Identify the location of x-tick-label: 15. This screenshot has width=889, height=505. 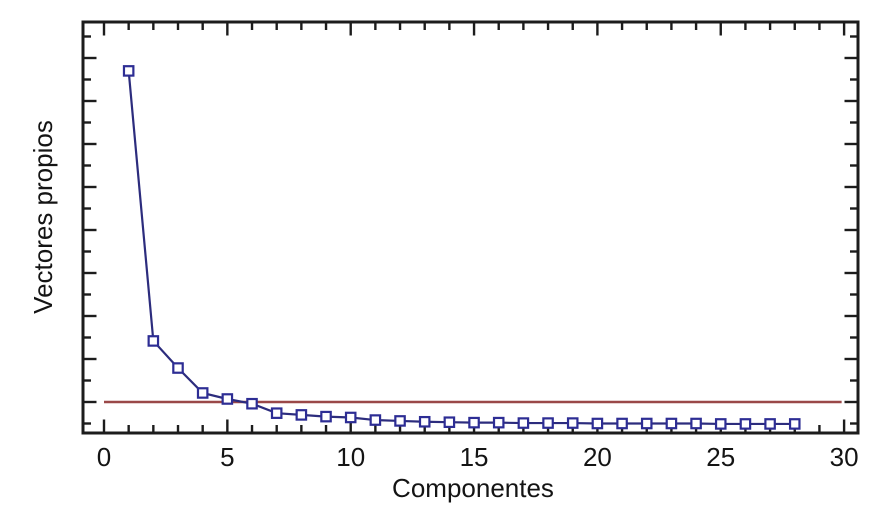
(474, 457).